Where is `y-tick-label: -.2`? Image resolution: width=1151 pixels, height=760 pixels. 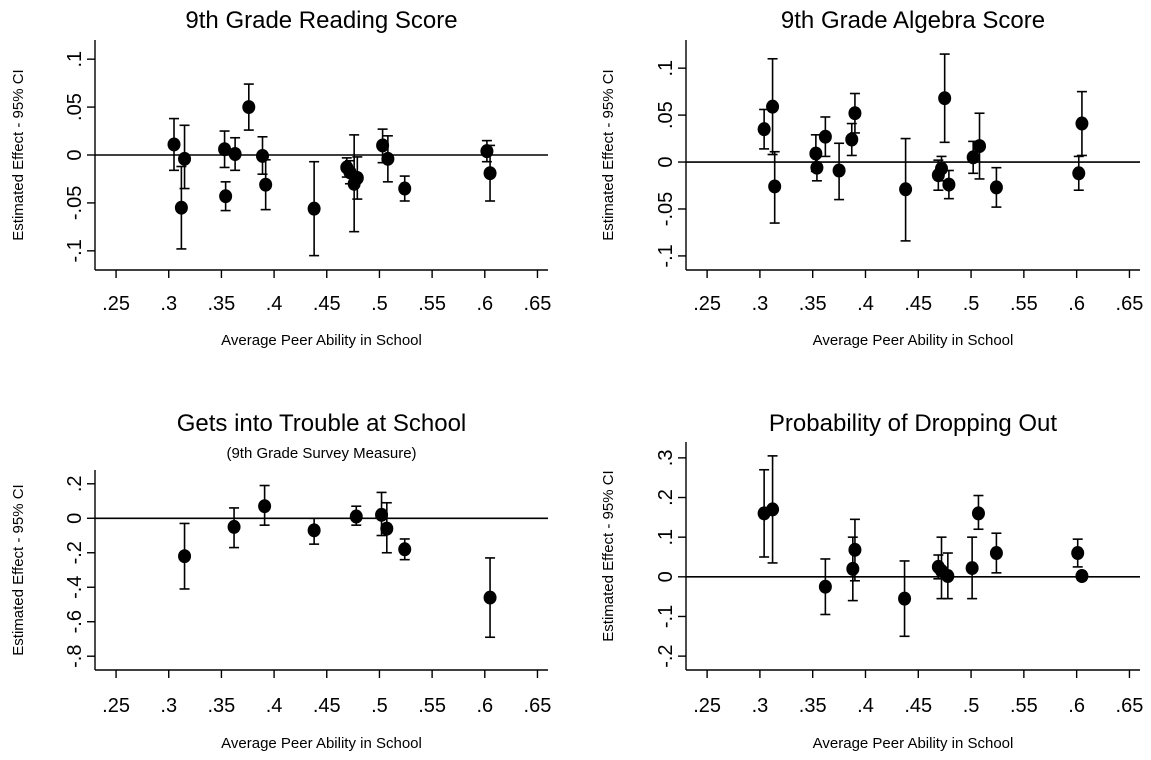
y-tick-label: -.2 is located at coordinates (75, 552).